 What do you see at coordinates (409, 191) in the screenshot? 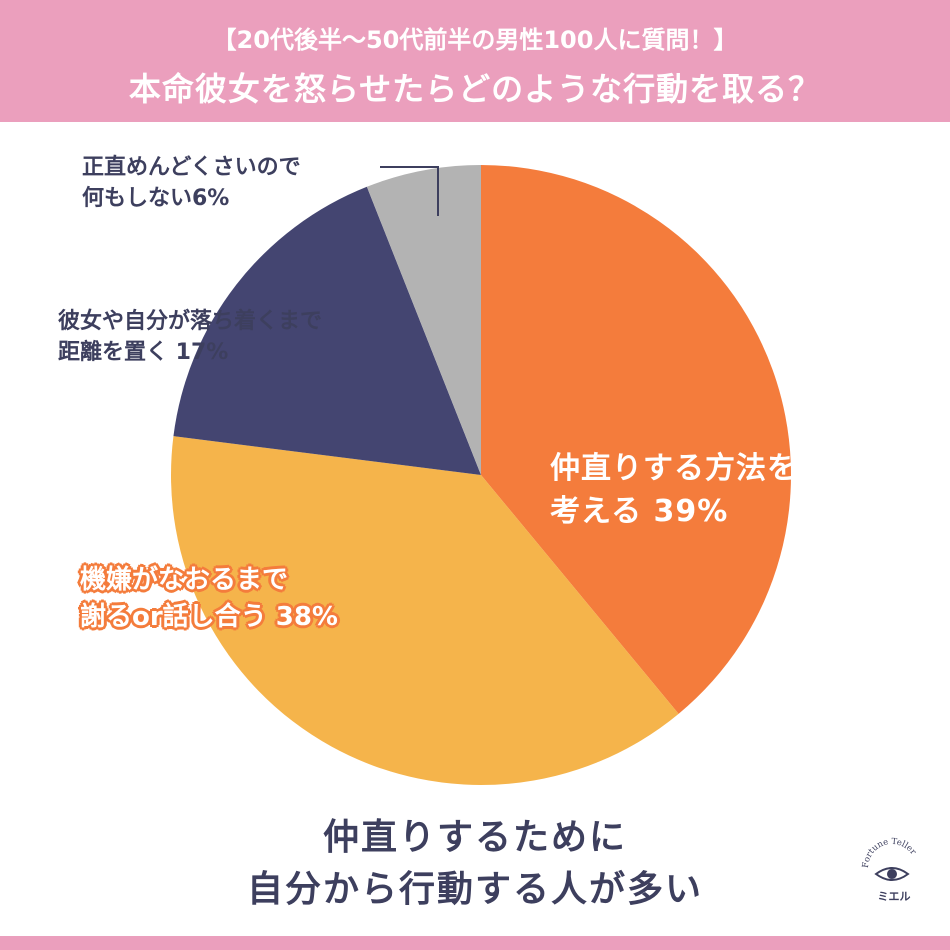
I see `leader-line` at bounding box center [409, 191].